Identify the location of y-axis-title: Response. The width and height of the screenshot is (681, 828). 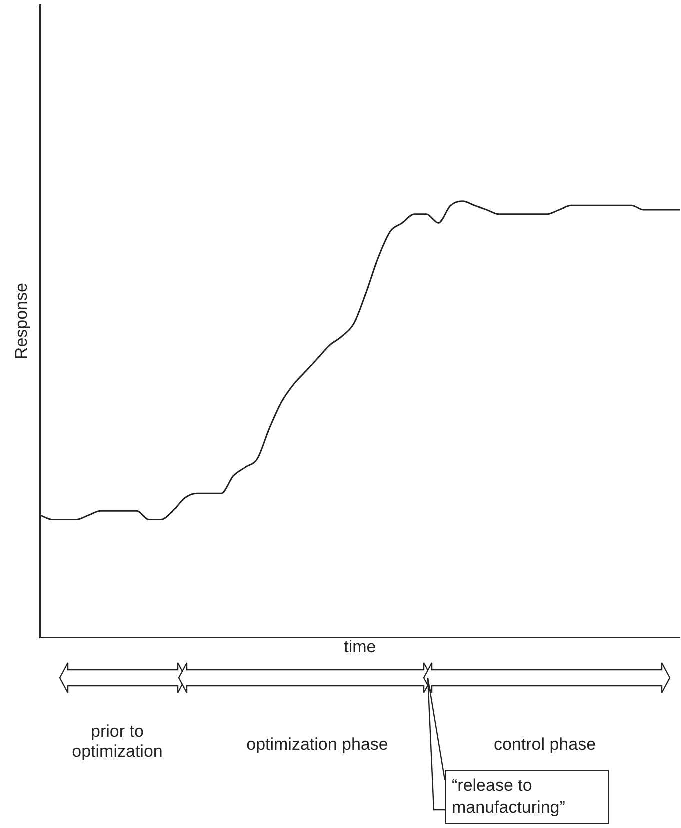
(21, 321).